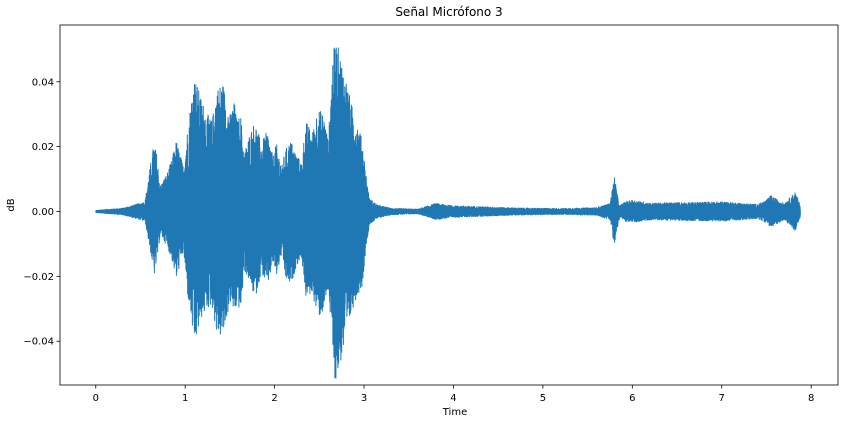 The width and height of the screenshot is (856, 424). I want to click on x-tick-label: 7, so click(722, 398).